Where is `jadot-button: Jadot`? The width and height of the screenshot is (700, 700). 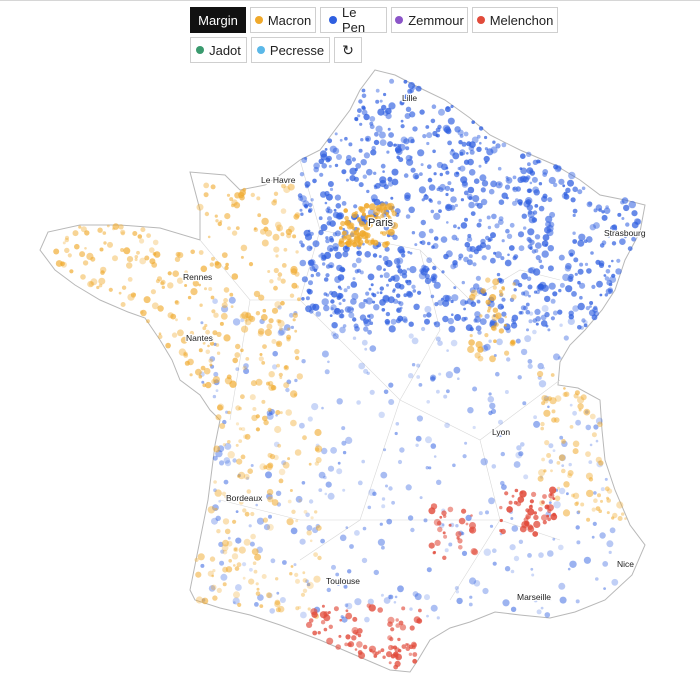
jadot-button: Jadot is located at coordinates (218, 50).